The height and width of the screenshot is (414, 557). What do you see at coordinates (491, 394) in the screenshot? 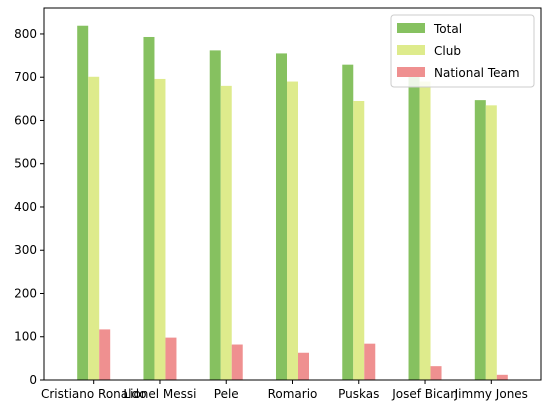
I see `x-tick-label: Jimmy Jones` at bounding box center [491, 394].